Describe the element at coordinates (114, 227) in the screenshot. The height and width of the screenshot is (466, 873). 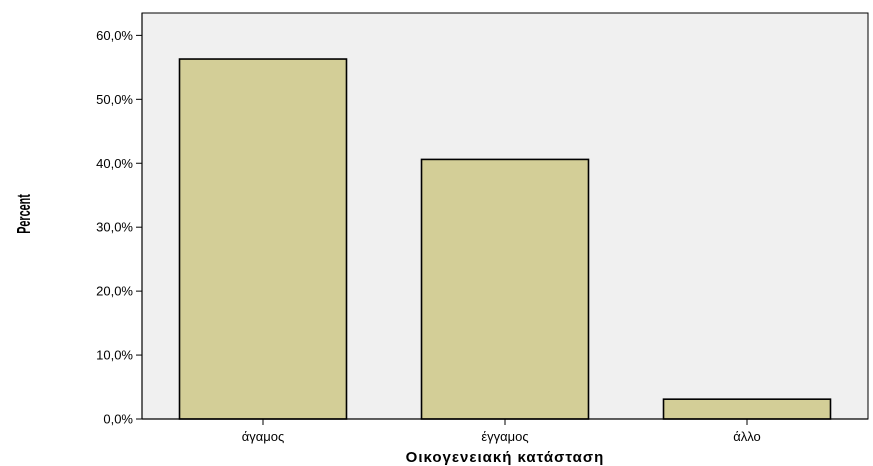
I see `y-tick-label: 30,0%` at that location.